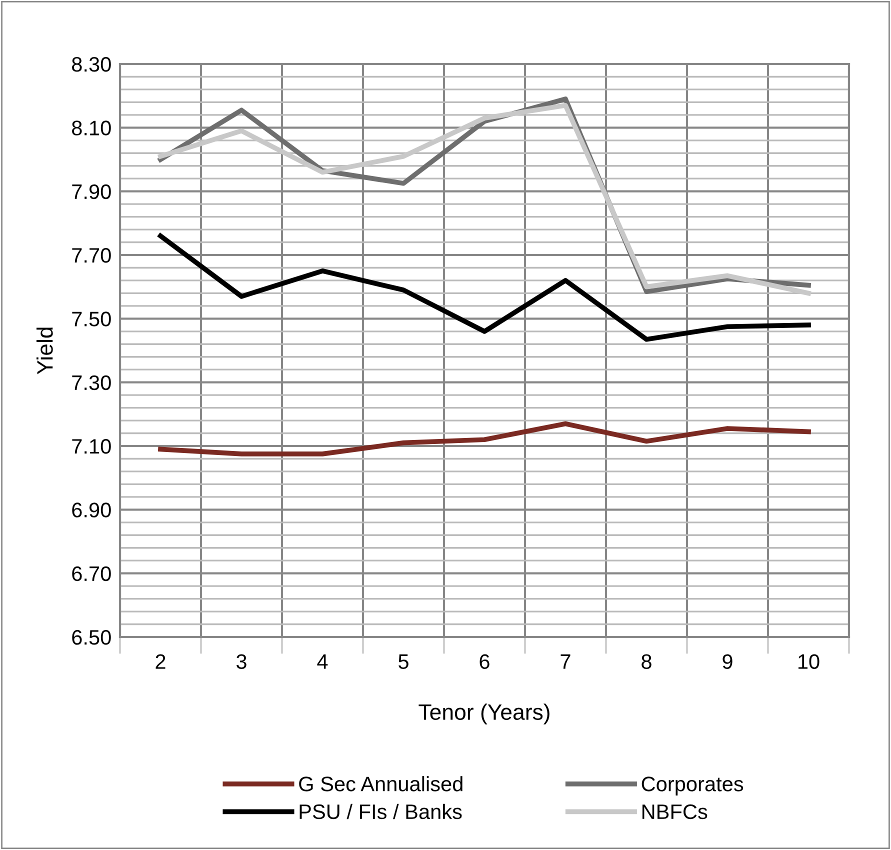 The width and height of the screenshot is (891, 850). Describe the element at coordinates (91, 319) in the screenshot. I see `y-tick-label: 7.50` at that location.